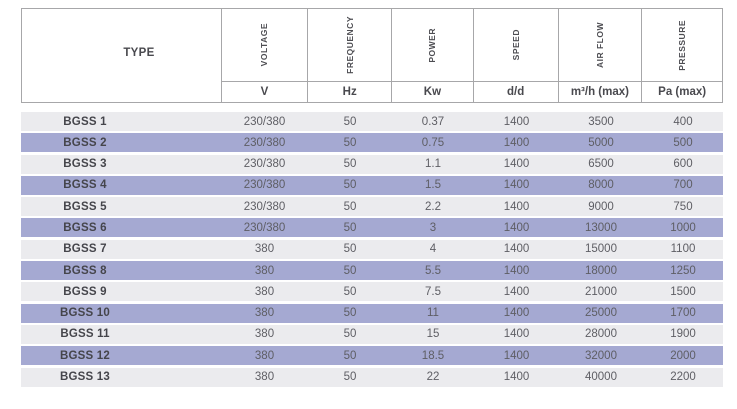 This screenshot has width=737, height=409. I want to click on column-unit-air-flow: m³/h (max), so click(600, 91).